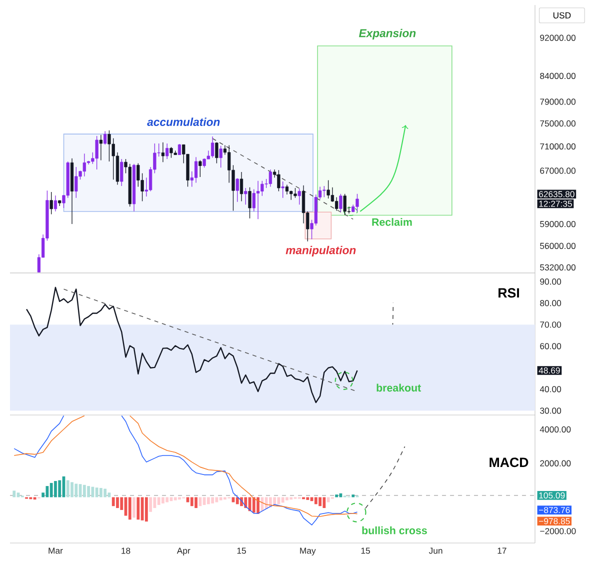 This screenshot has height=561, width=600. What do you see at coordinates (552, 495) in the screenshot?
I see `text: 105.09` at bounding box center [552, 495].